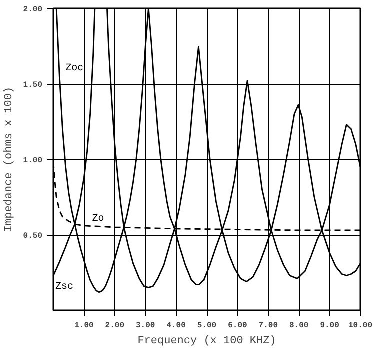 The height and width of the screenshot is (350, 374). Describe the element at coordinates (33, 10) in the screenshot. I see `y-tick-label: 2.00` at that location.